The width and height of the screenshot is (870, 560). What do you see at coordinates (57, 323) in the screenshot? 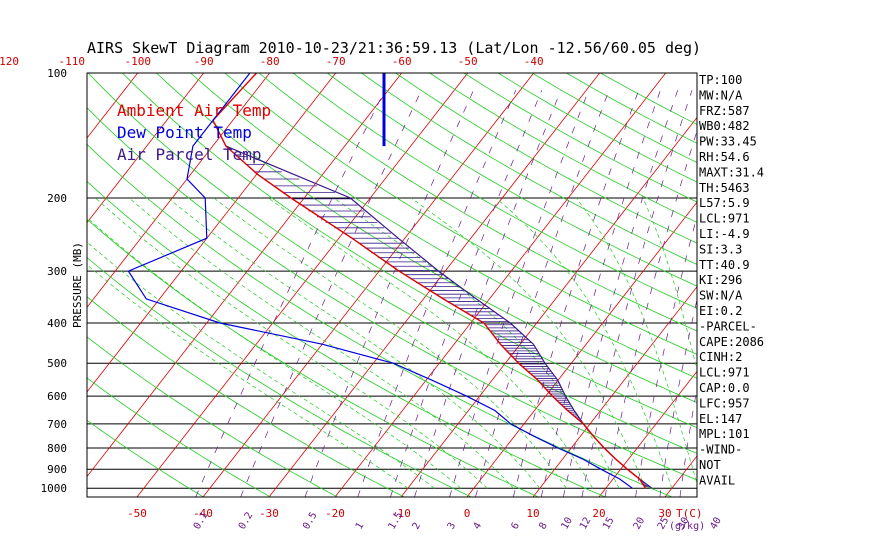
I see `pressure-tick-label: 400` at bounding box center [57, 323].